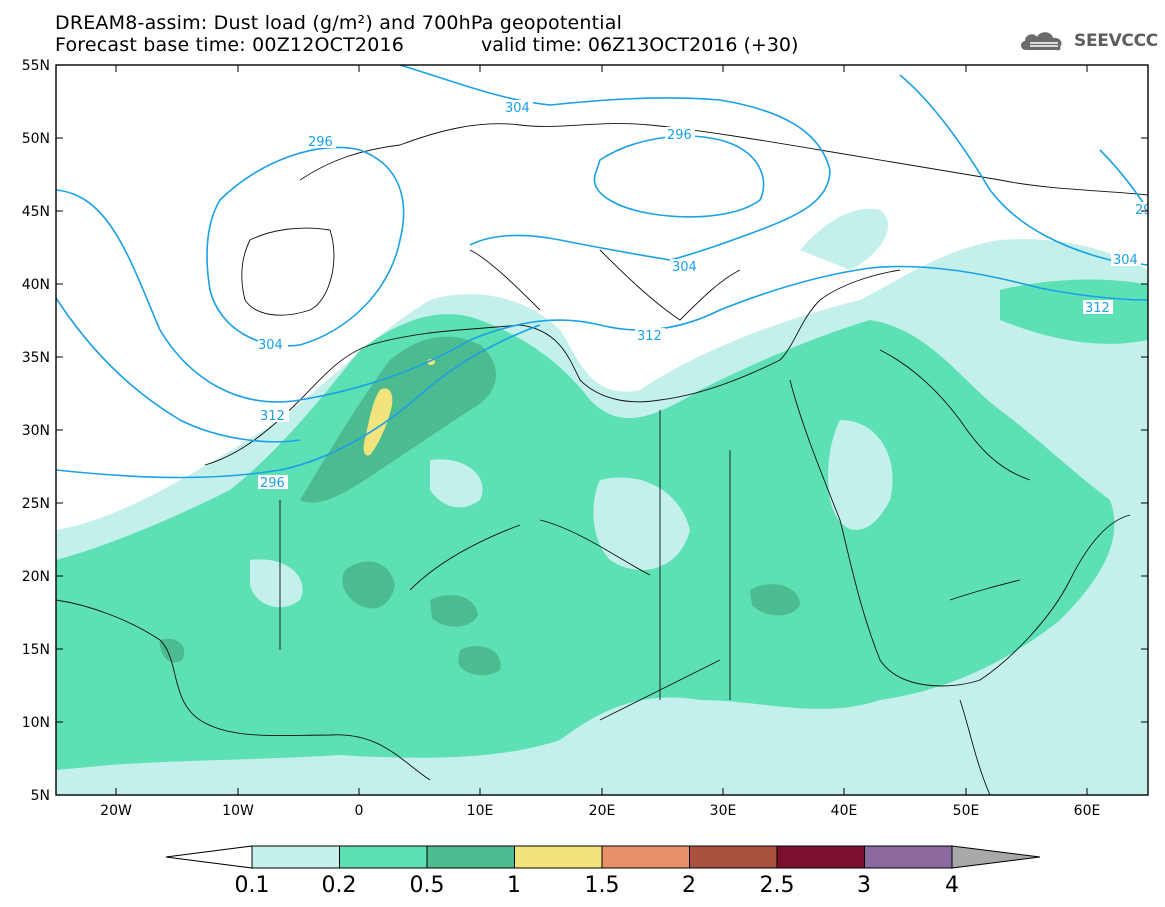 Image resolution: width=1165 pixels, height=907 pixels. I want to click on dust-holes, so click(571, 514).